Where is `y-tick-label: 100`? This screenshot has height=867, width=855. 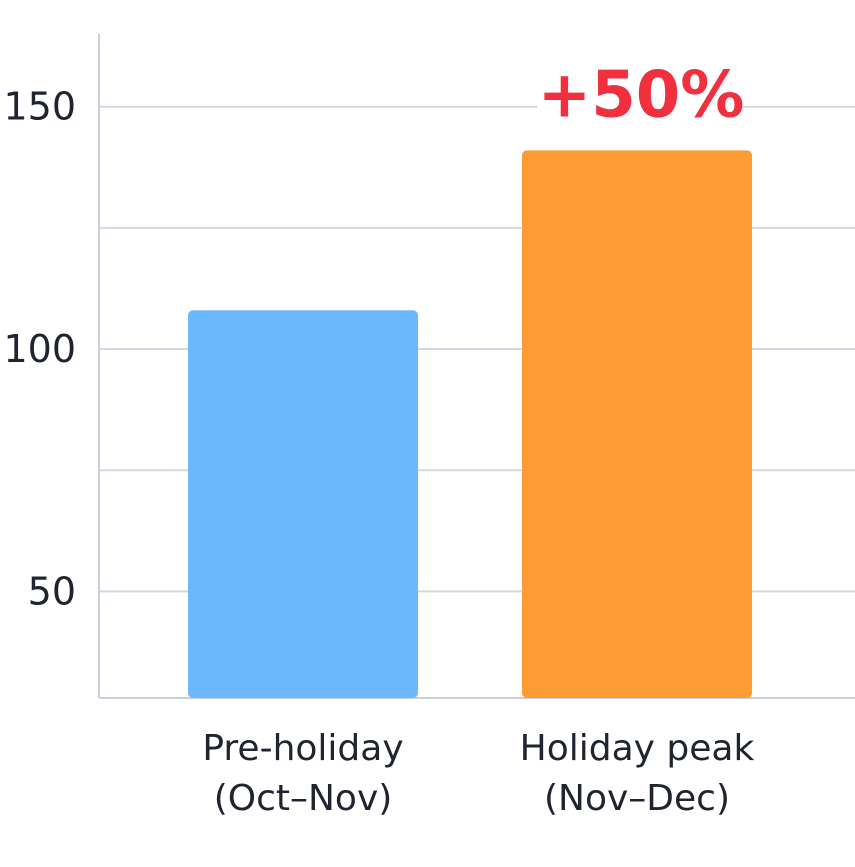 y-tick-label: 100 is located at coordinates (39, 349).